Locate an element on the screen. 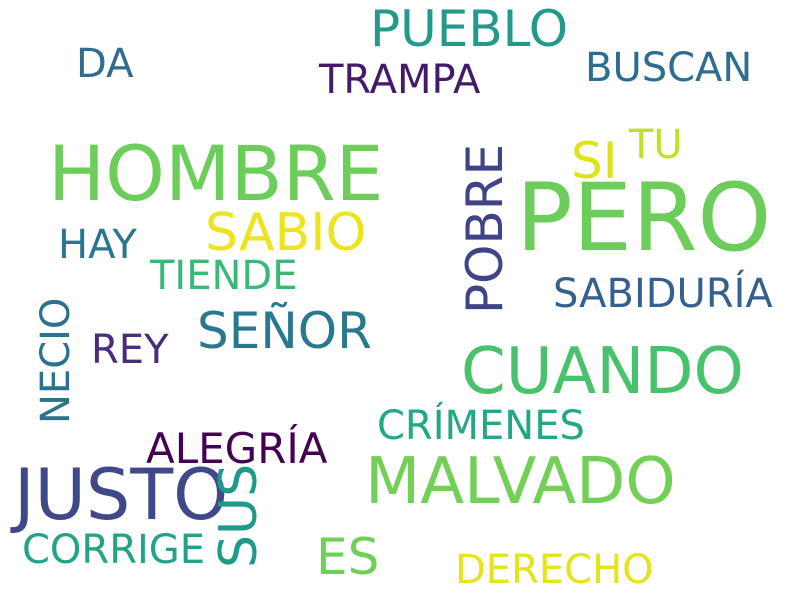 Image resolution: width=800 pixels, height=600 pixels. word-senor: SEÑOR is located at coordinates (284, 331).